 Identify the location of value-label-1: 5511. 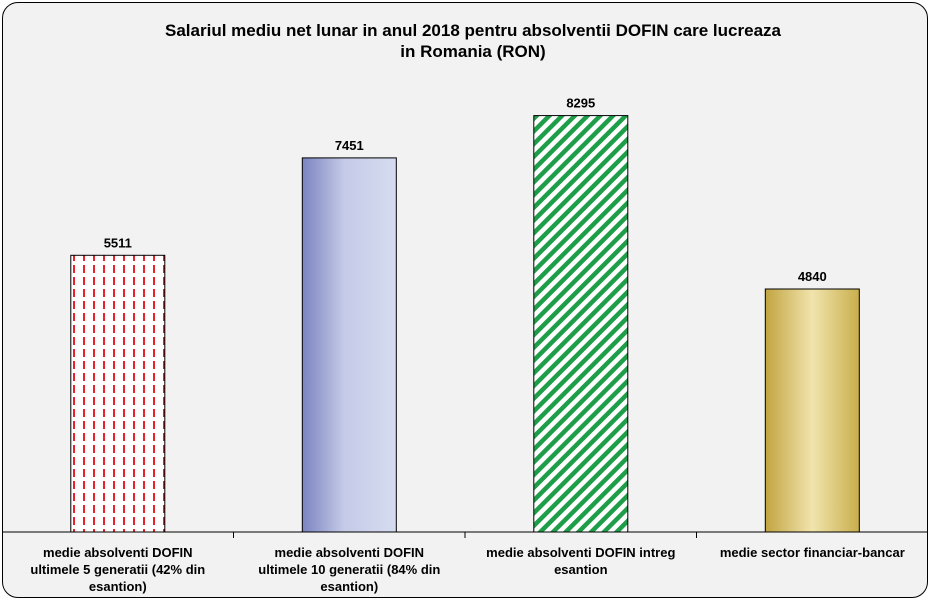
(118, 242).